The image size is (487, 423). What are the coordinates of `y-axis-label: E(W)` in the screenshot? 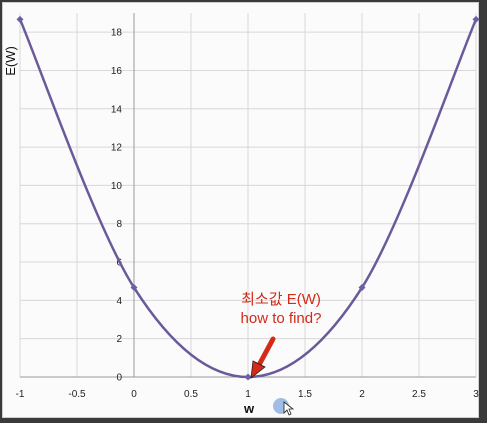 It's located at (10, 61).